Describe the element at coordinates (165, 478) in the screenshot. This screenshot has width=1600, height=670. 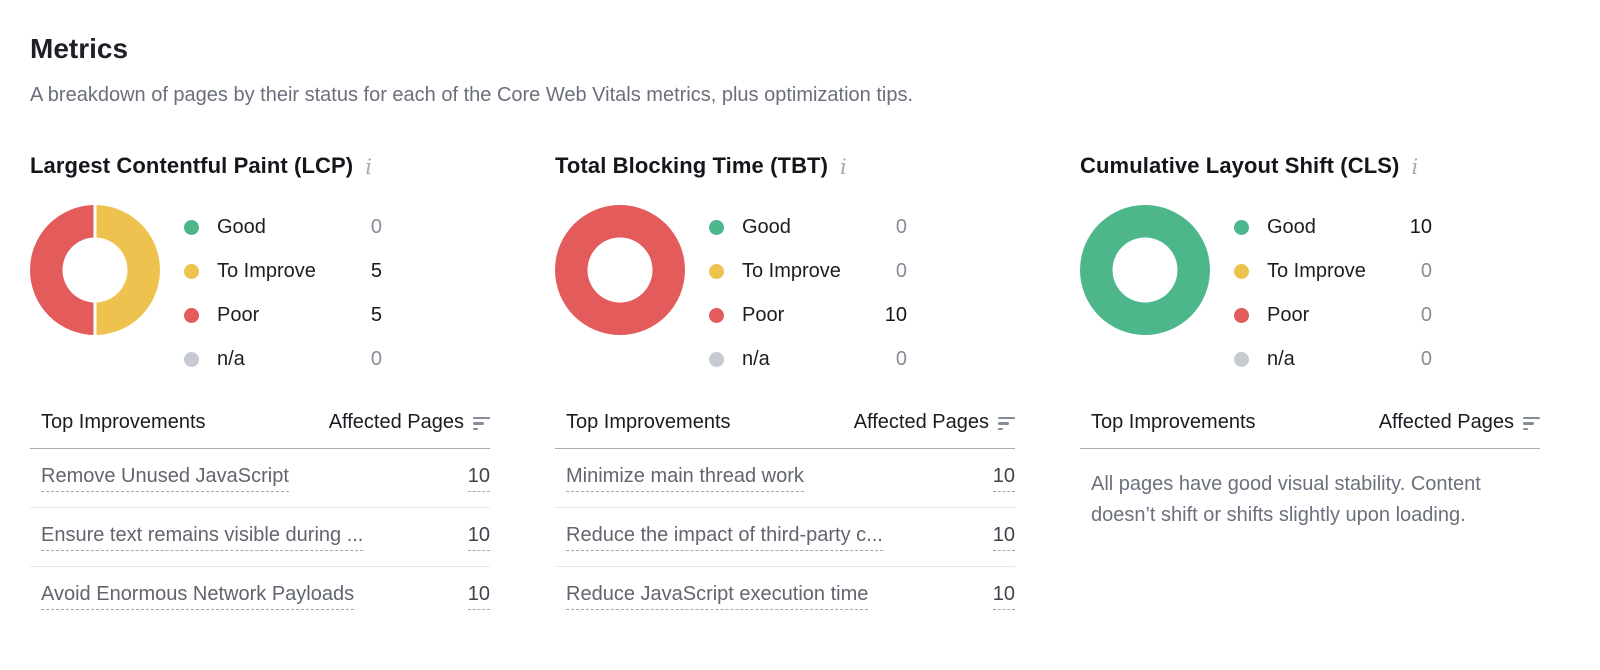
I see `improvement-link: Remove Unused JavaScript` at that location.